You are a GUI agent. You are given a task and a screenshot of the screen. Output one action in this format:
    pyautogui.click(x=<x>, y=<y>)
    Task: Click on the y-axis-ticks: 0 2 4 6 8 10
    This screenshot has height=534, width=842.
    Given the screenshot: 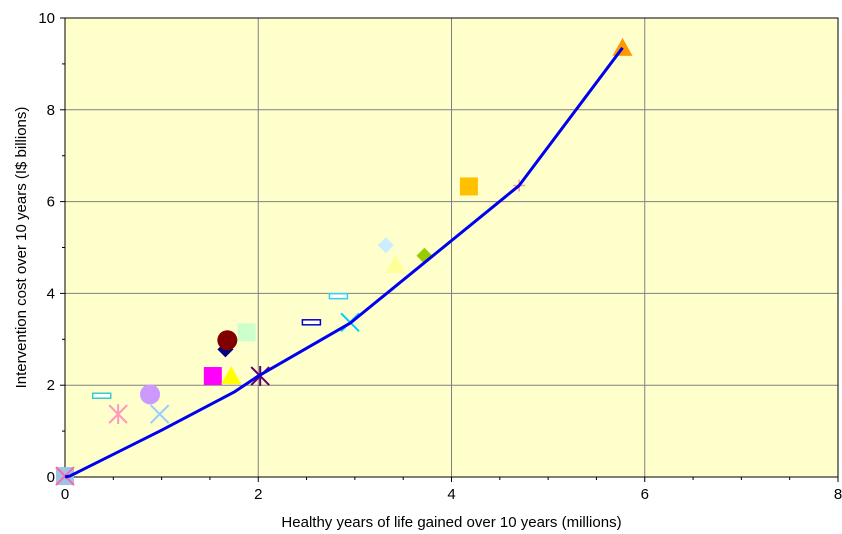 What is the action you would take?
    pyautogui.click(x=51, y=248)
    